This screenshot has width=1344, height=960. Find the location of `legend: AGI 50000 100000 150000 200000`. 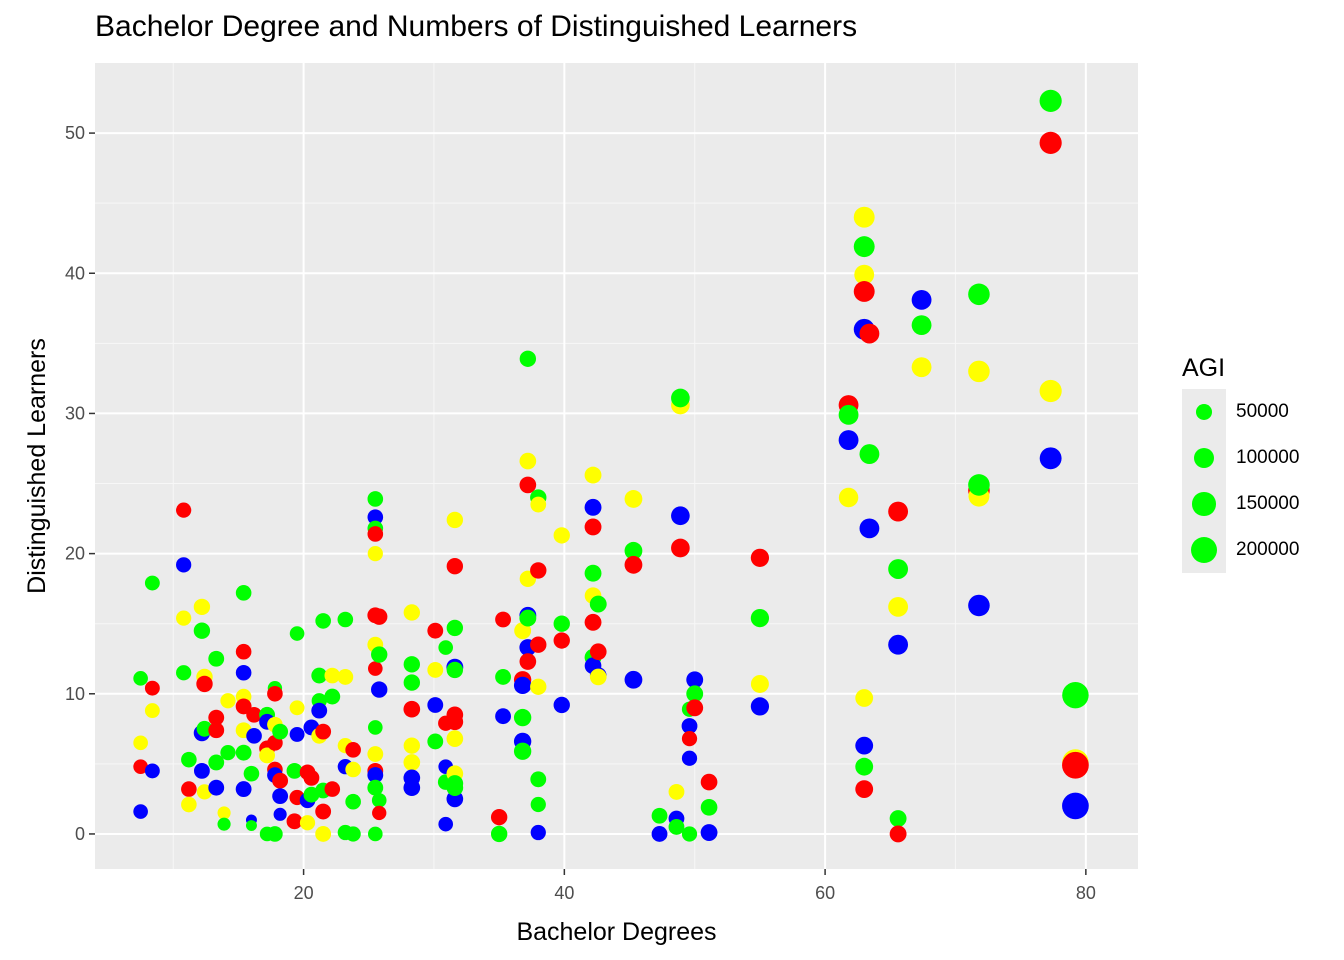

legend: AGI 50000 100000 150000 200000 is located at coordinates (1240, 463).